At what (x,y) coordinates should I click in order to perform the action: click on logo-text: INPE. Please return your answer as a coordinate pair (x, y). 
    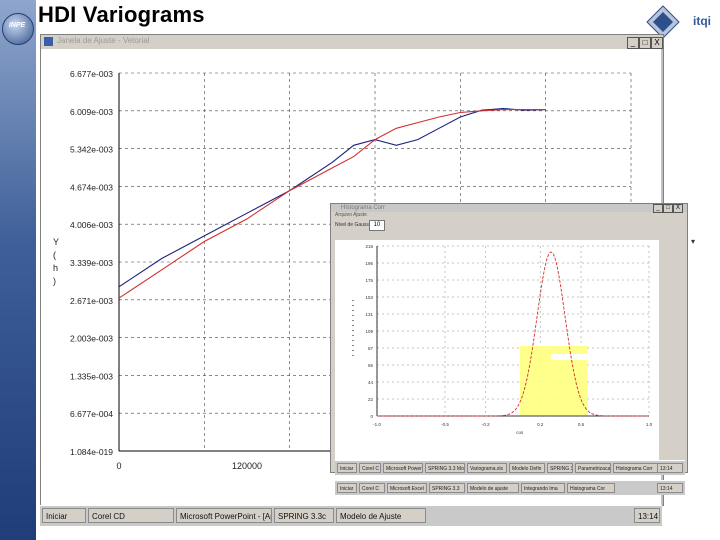
    Looking at the image, I should click on (17, 25).